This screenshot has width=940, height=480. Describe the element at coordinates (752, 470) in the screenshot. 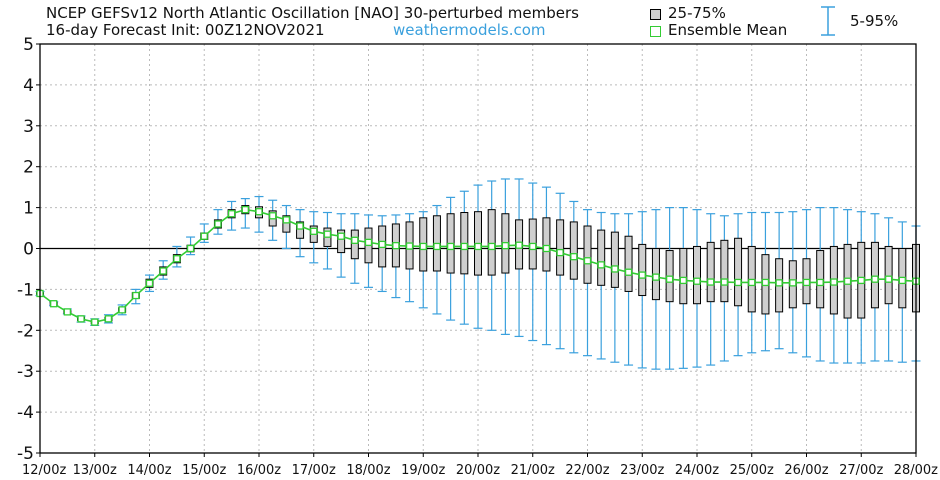

I see `x-tick-label: 25/00z` at that location.